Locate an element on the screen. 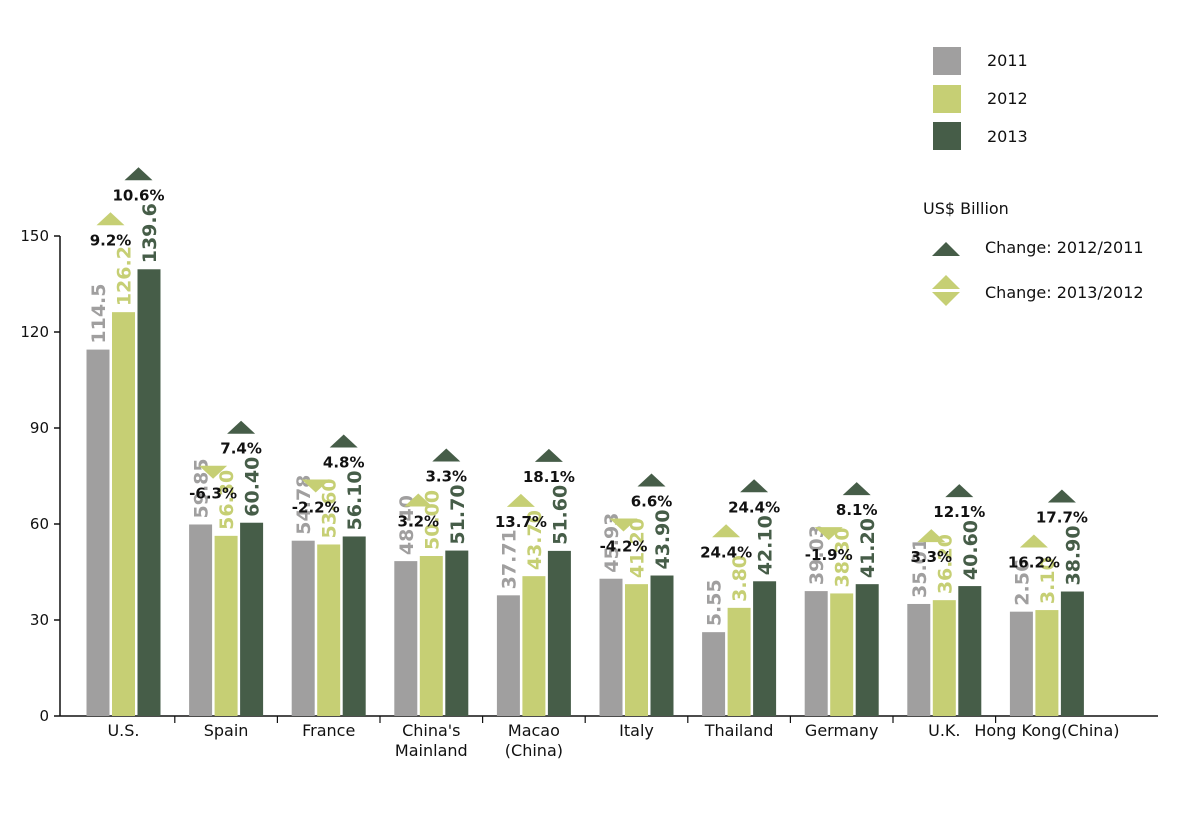  value-label-2013: 41.20 is located at coordinates (868, 548).